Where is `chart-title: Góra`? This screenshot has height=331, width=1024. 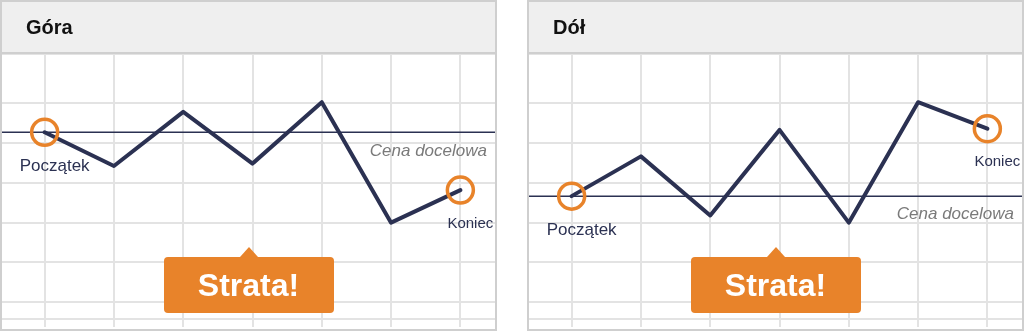 chart-title: Góra is located at coordinates (49, 27).